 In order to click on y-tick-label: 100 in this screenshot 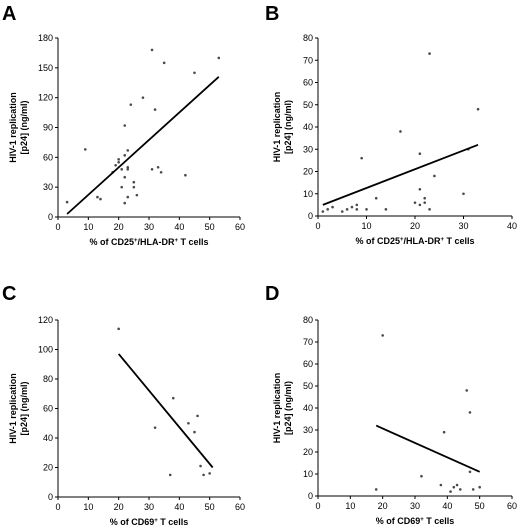, I will do `click(45, 350)`.